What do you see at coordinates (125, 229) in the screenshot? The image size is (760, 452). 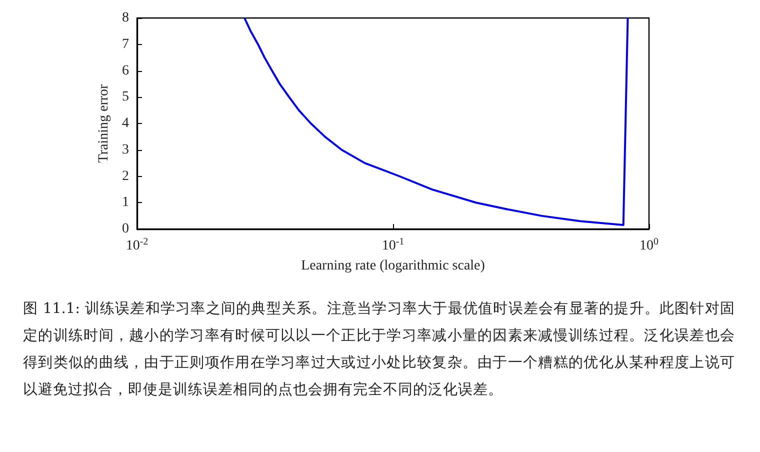 I see `y-tick-label: 0` at bounding box center [125, 229].